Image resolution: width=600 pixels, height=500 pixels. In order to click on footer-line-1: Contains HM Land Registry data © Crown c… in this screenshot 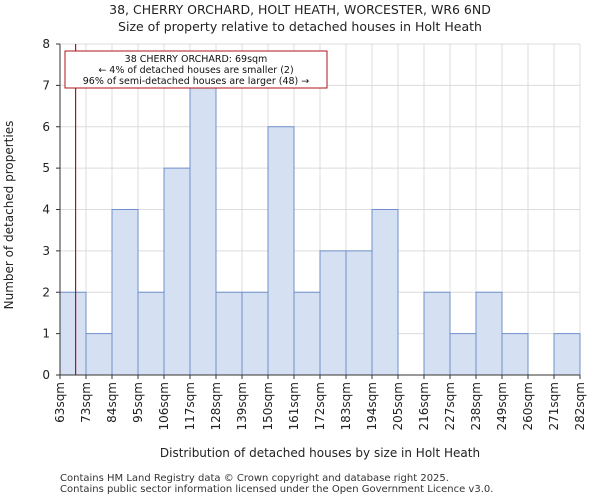, I will do `click(254, 478)`.